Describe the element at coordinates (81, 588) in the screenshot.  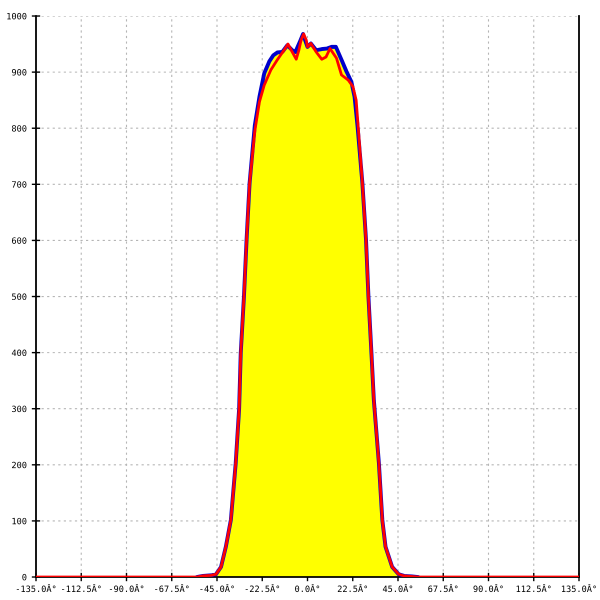
I see `x-tick-label: -112.5Â°` at that location.